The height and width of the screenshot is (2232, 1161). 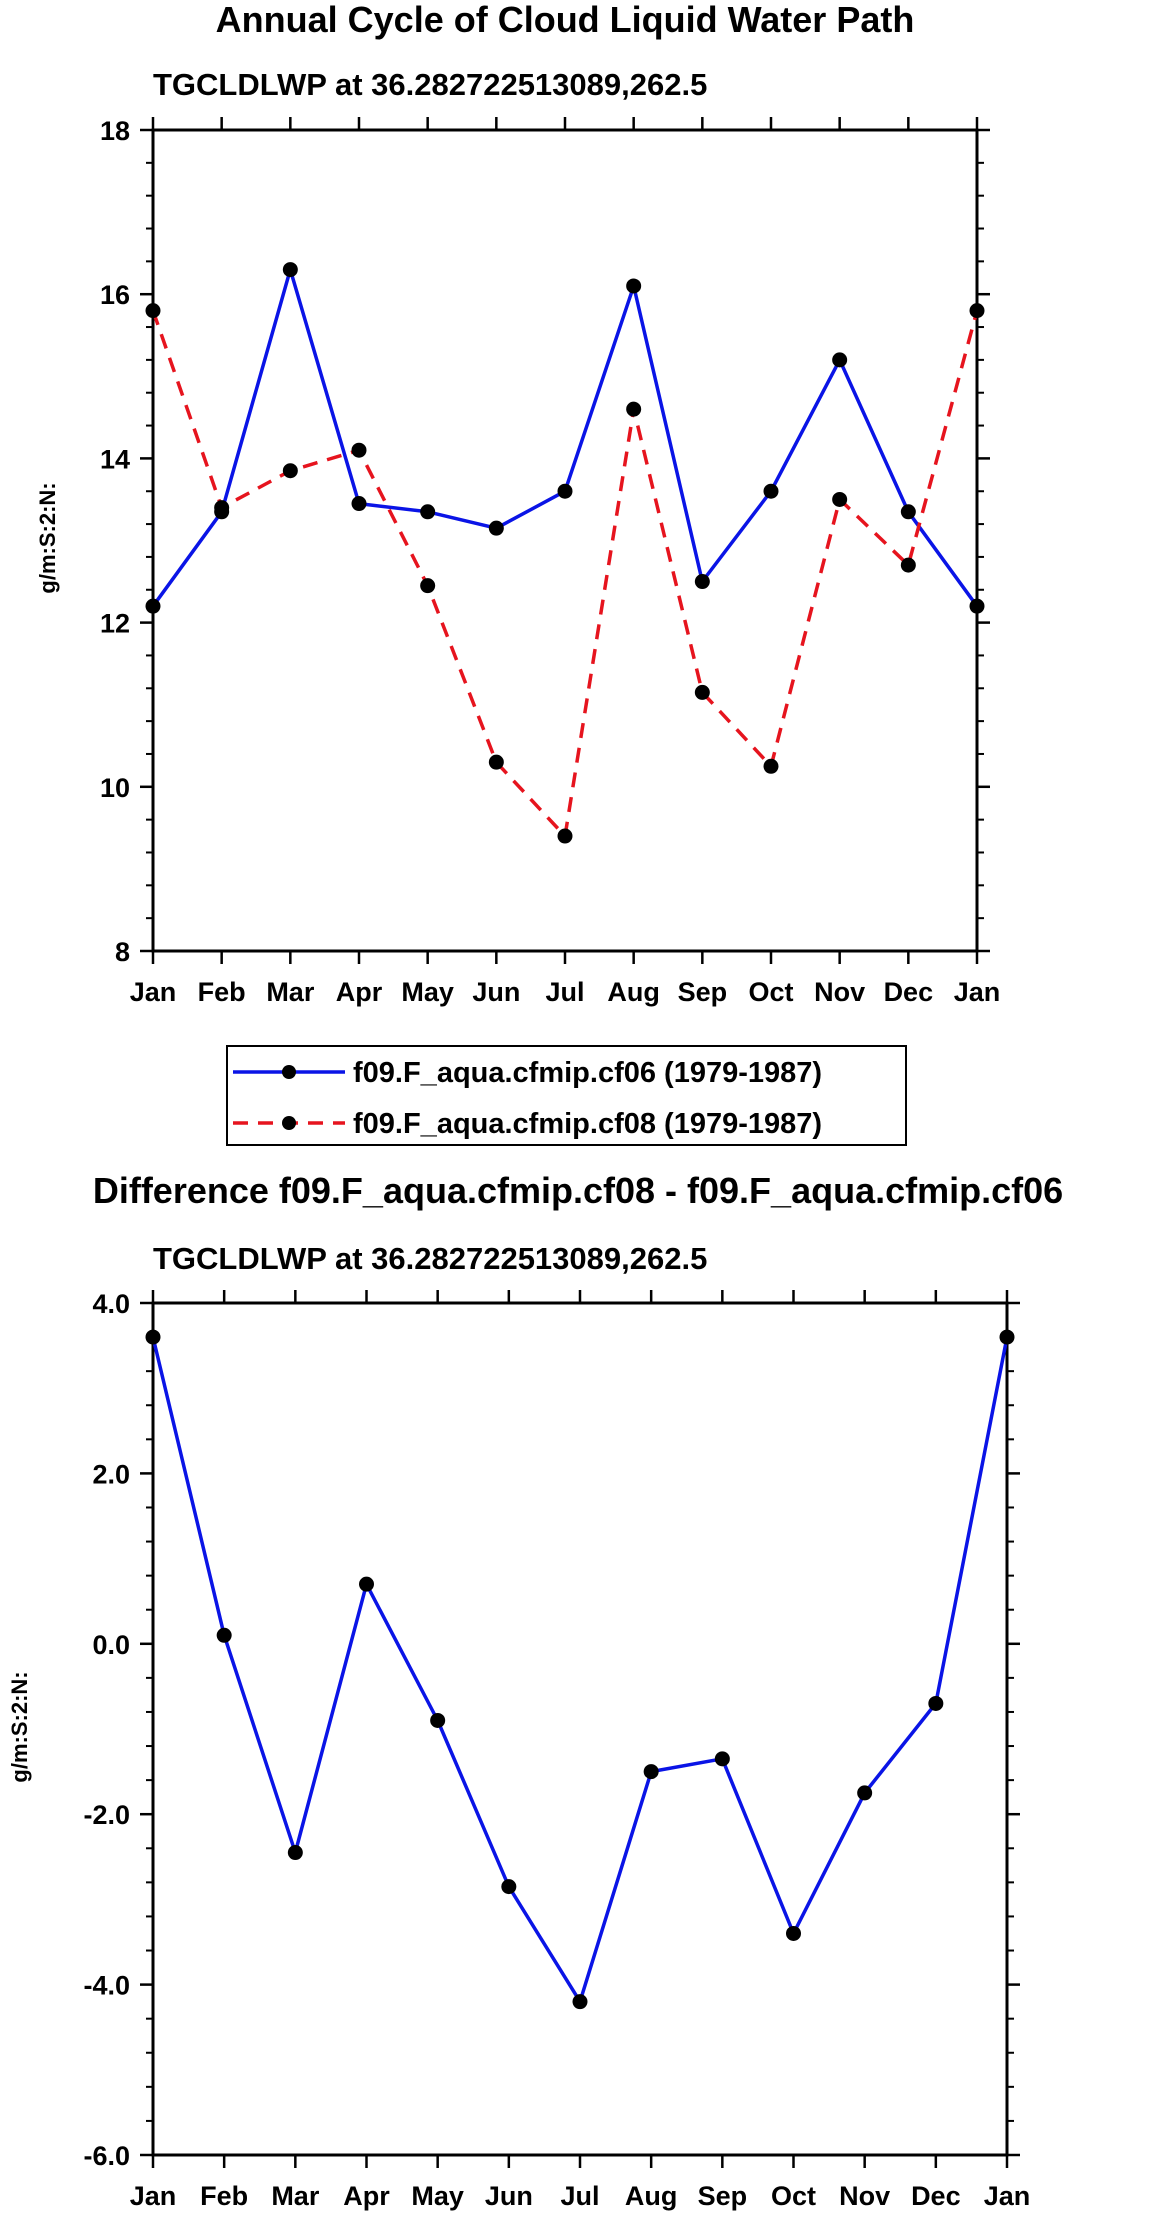 What do you see at coordinates (47, 537) in the screenshot?
I see `chart1-ylabel: g/m:S:2:N:` at bounding box center [47, 537].